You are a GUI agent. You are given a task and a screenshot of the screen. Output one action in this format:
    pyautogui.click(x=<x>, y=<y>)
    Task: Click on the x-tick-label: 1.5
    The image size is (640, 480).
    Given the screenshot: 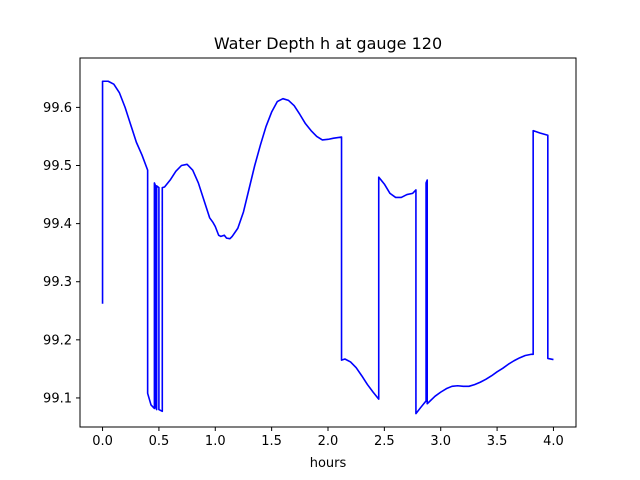 What is the action you would take?
    pyautogui.click(x=271, y=441)
    